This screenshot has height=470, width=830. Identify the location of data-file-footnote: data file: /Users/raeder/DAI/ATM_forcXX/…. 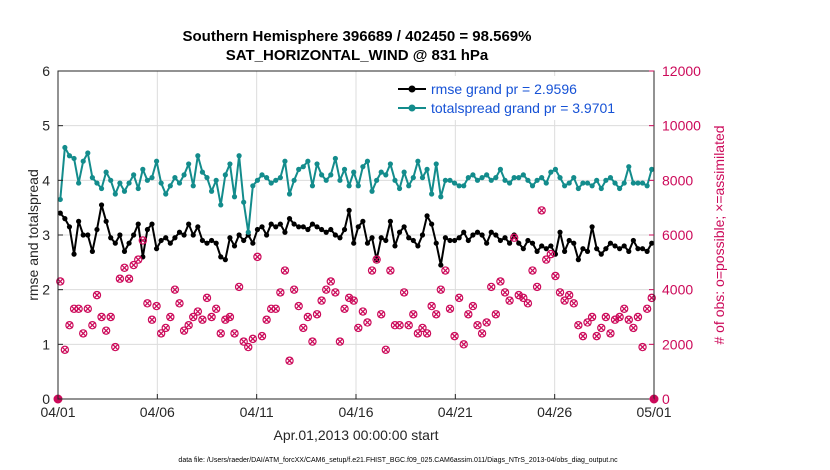
(398, 460).